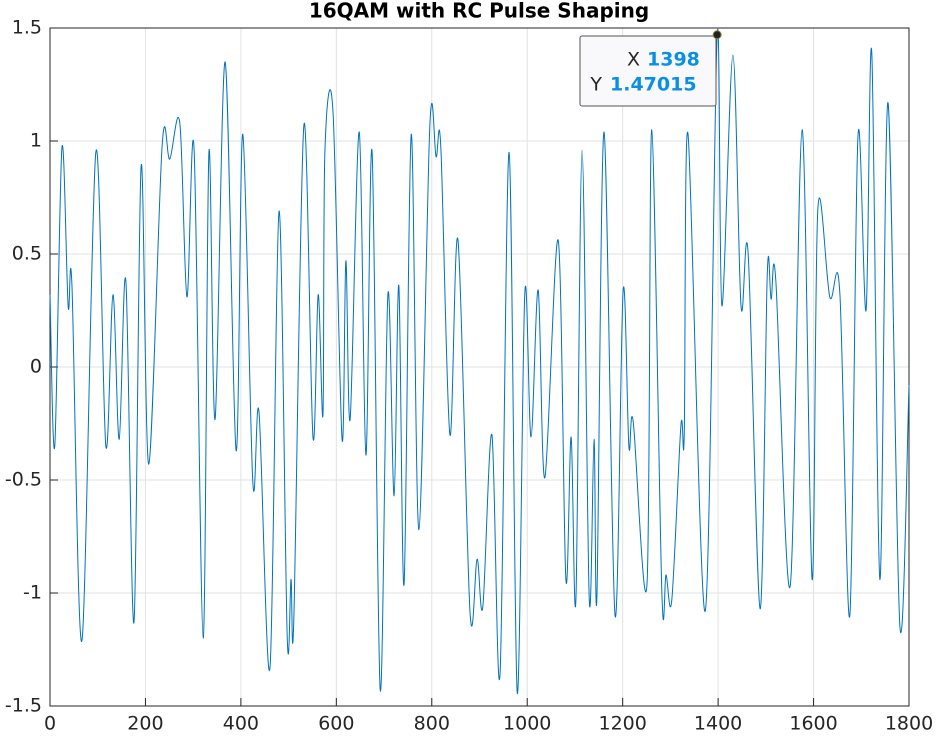  Describe the element at coordinates (479, 11) in the screenshot. I see `chart-title: 16QAM with RC Pulse Shaping` at that location.